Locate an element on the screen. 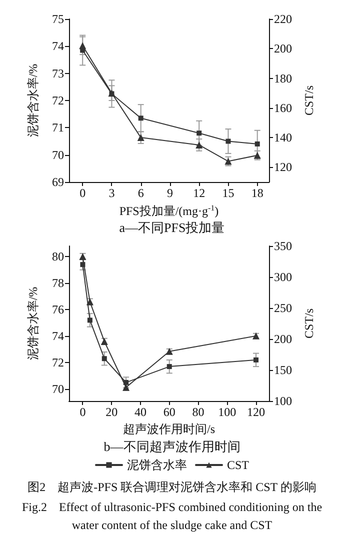 The height and width of the screenshot is (547, 344). x-tick-label: 15 is located at coordinates (228, 193).